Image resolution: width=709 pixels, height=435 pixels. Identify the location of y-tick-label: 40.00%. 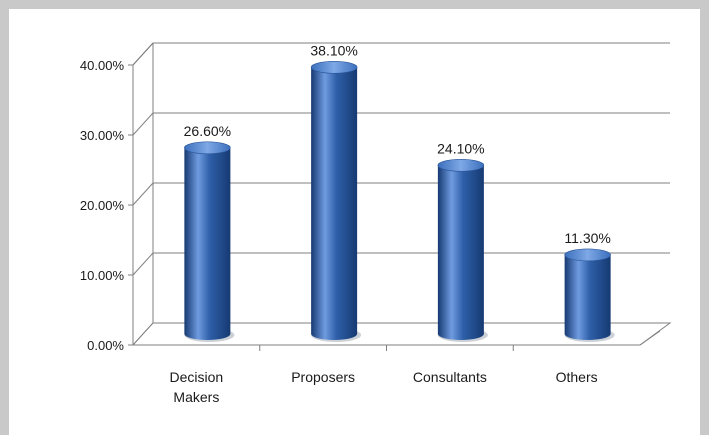
(102, 65).